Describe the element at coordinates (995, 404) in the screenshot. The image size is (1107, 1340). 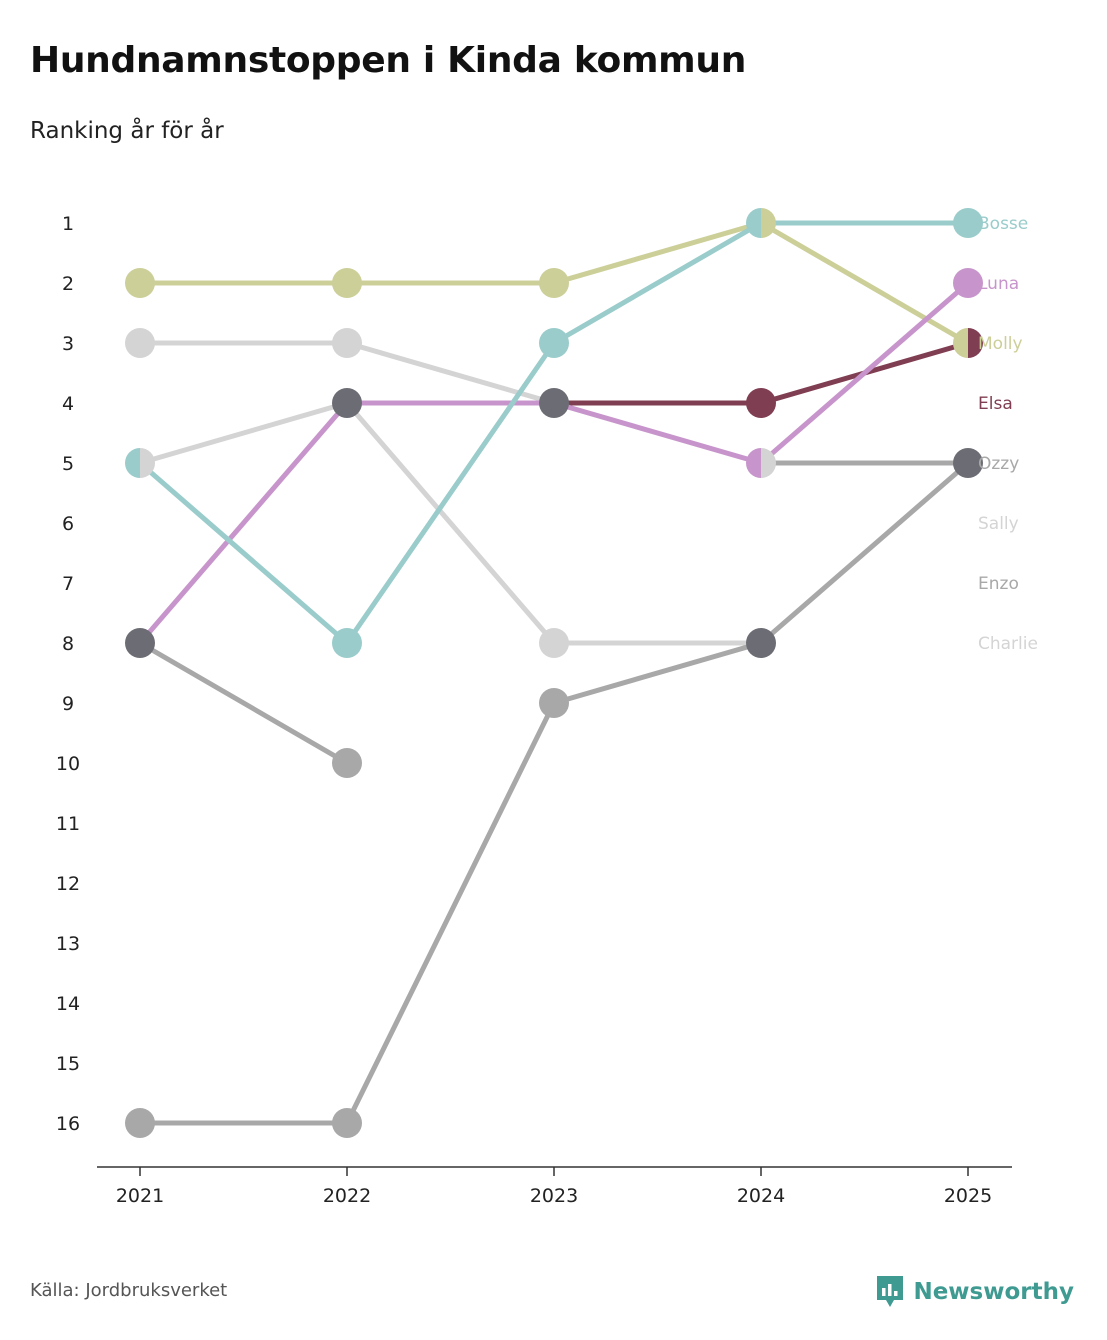
I see `end-label-elsa: Elsa` at that location.